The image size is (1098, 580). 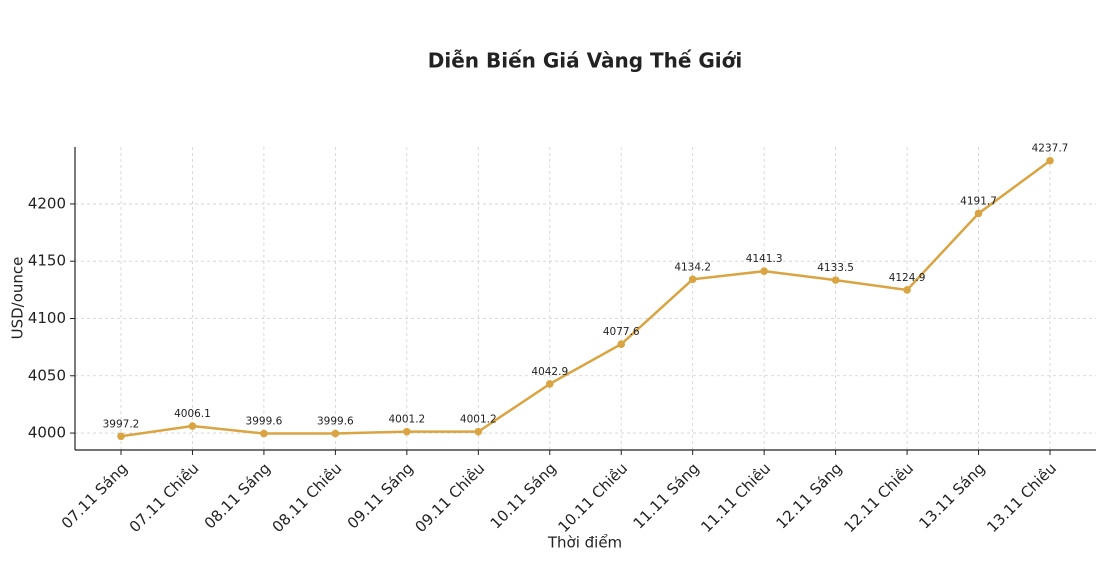 I want to click on x-tick-label: 12.11 Chiều, so click(x=878, y=497).